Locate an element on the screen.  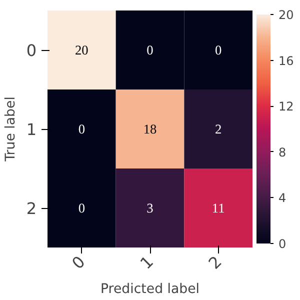
x-tick-label: 1 is located at coordinates (147, 262).